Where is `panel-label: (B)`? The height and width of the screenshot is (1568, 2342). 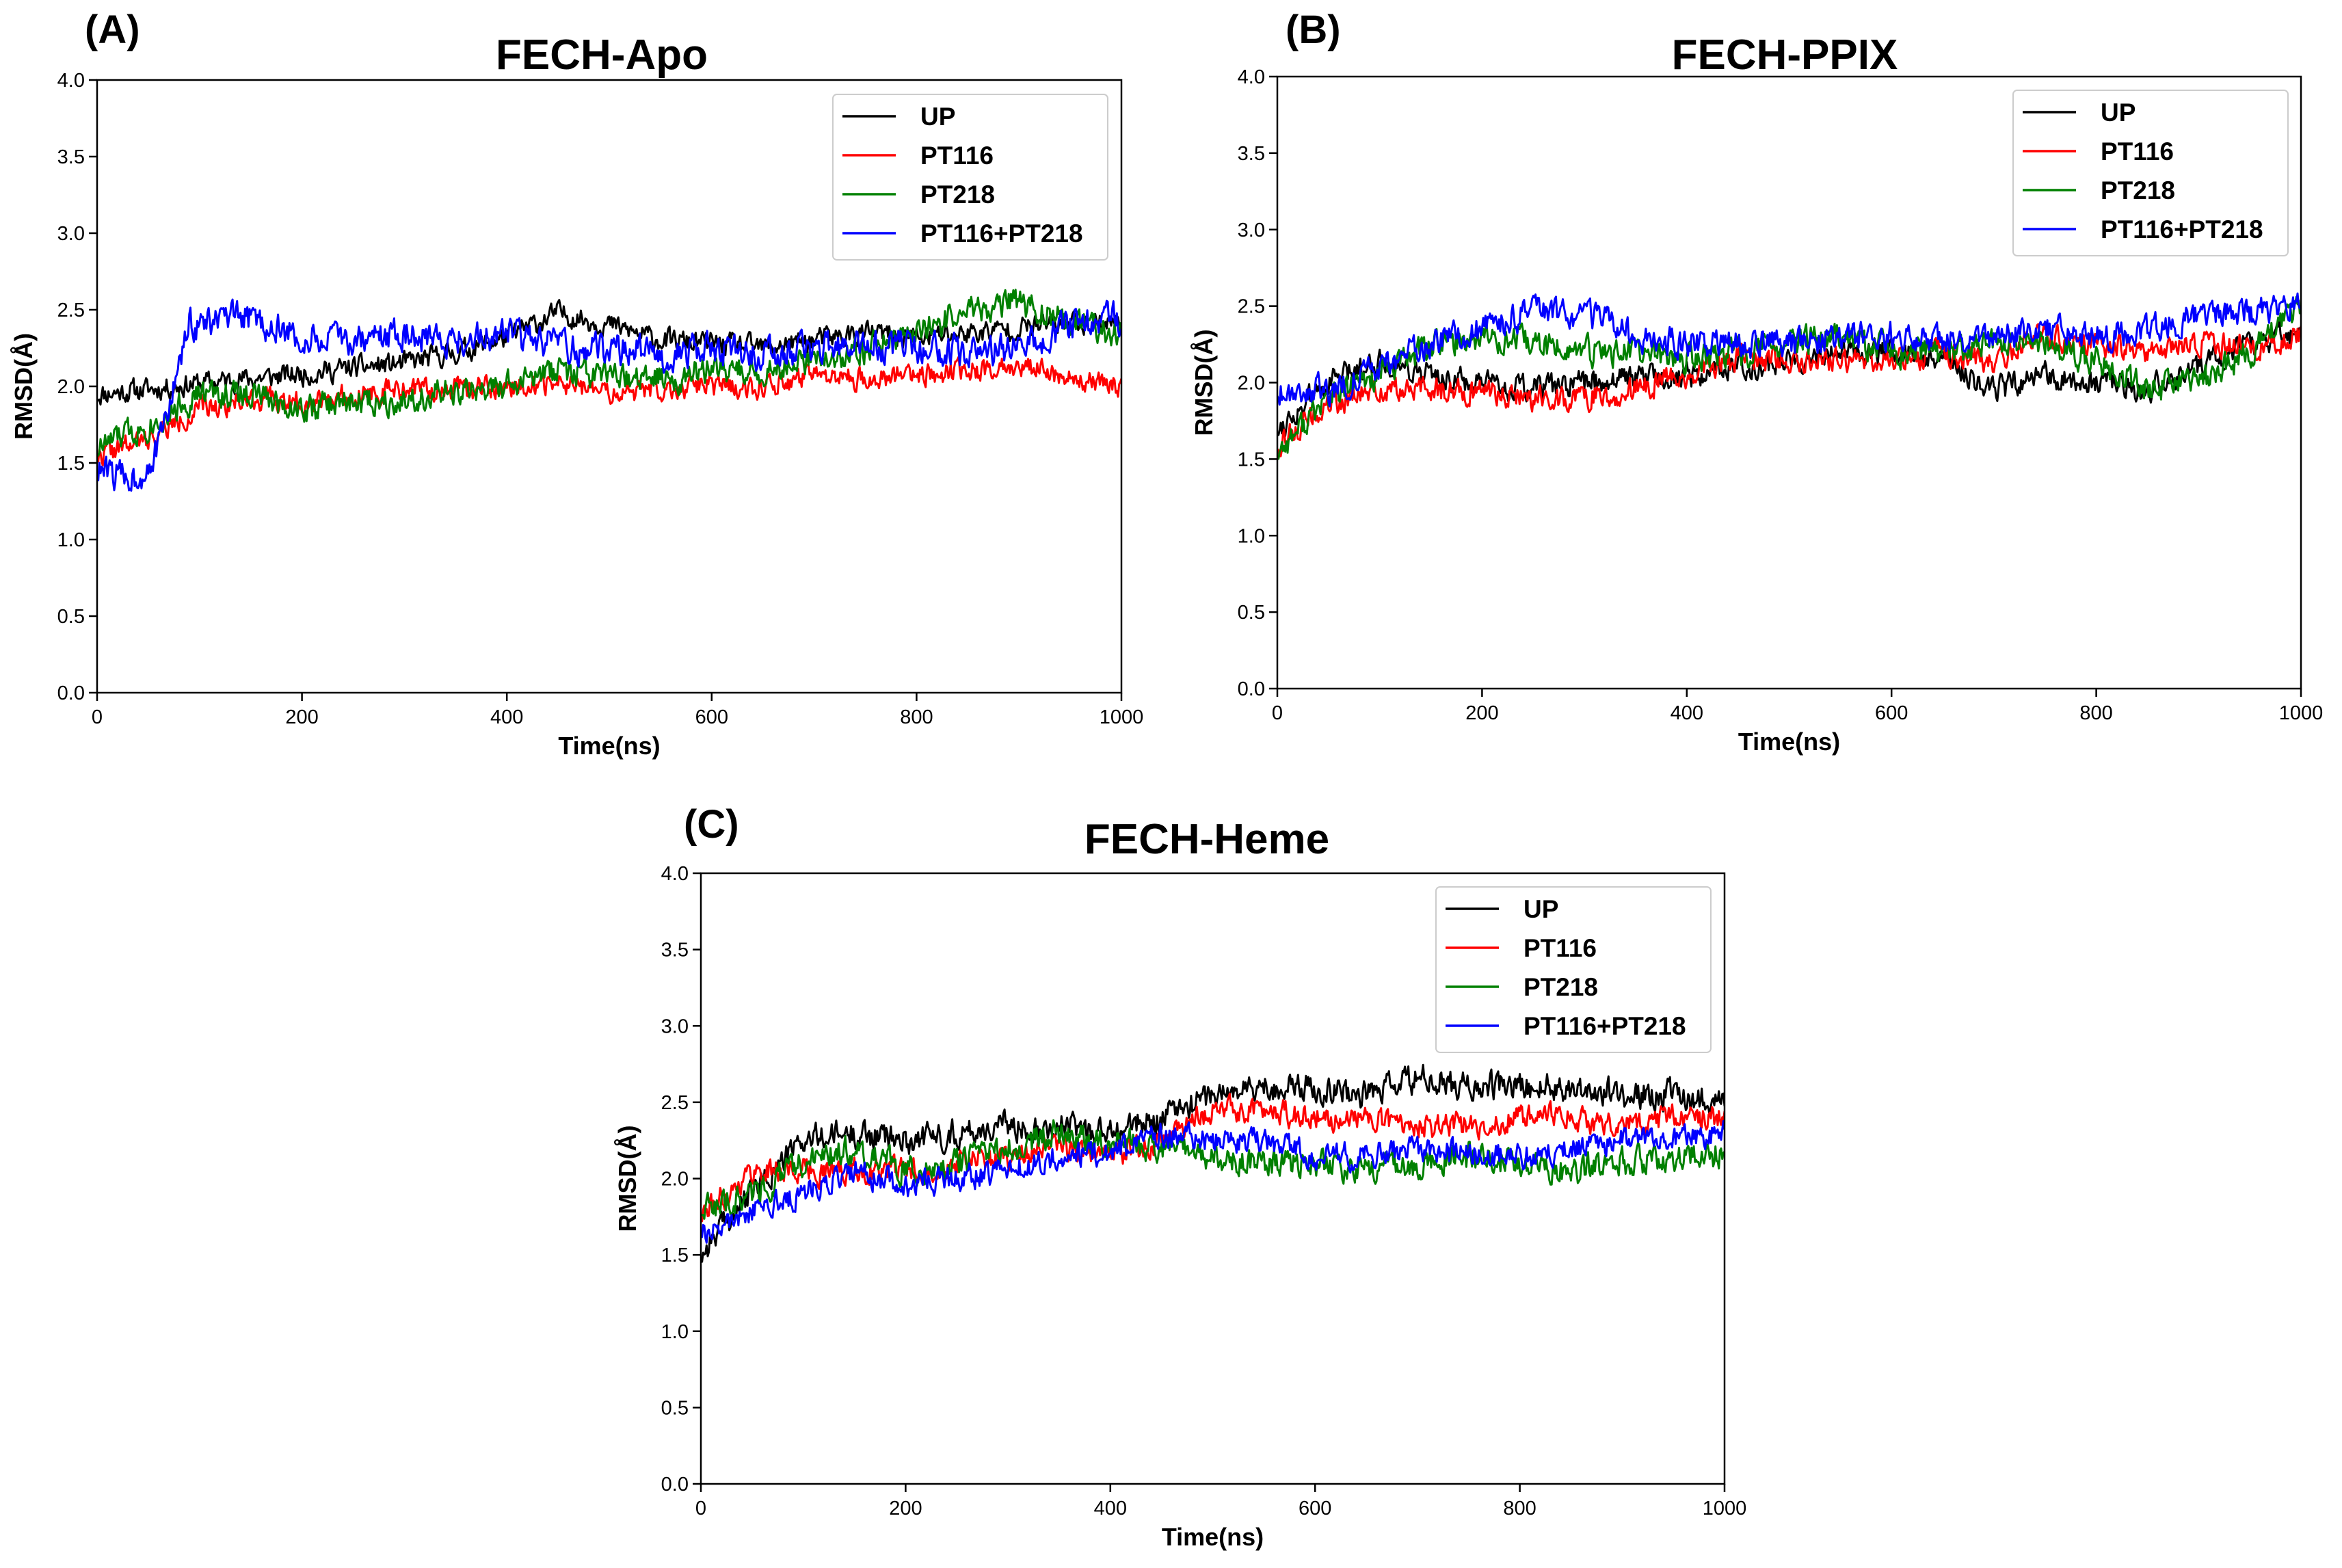
panel-label: (B) is located at coordinates (1313, 30).